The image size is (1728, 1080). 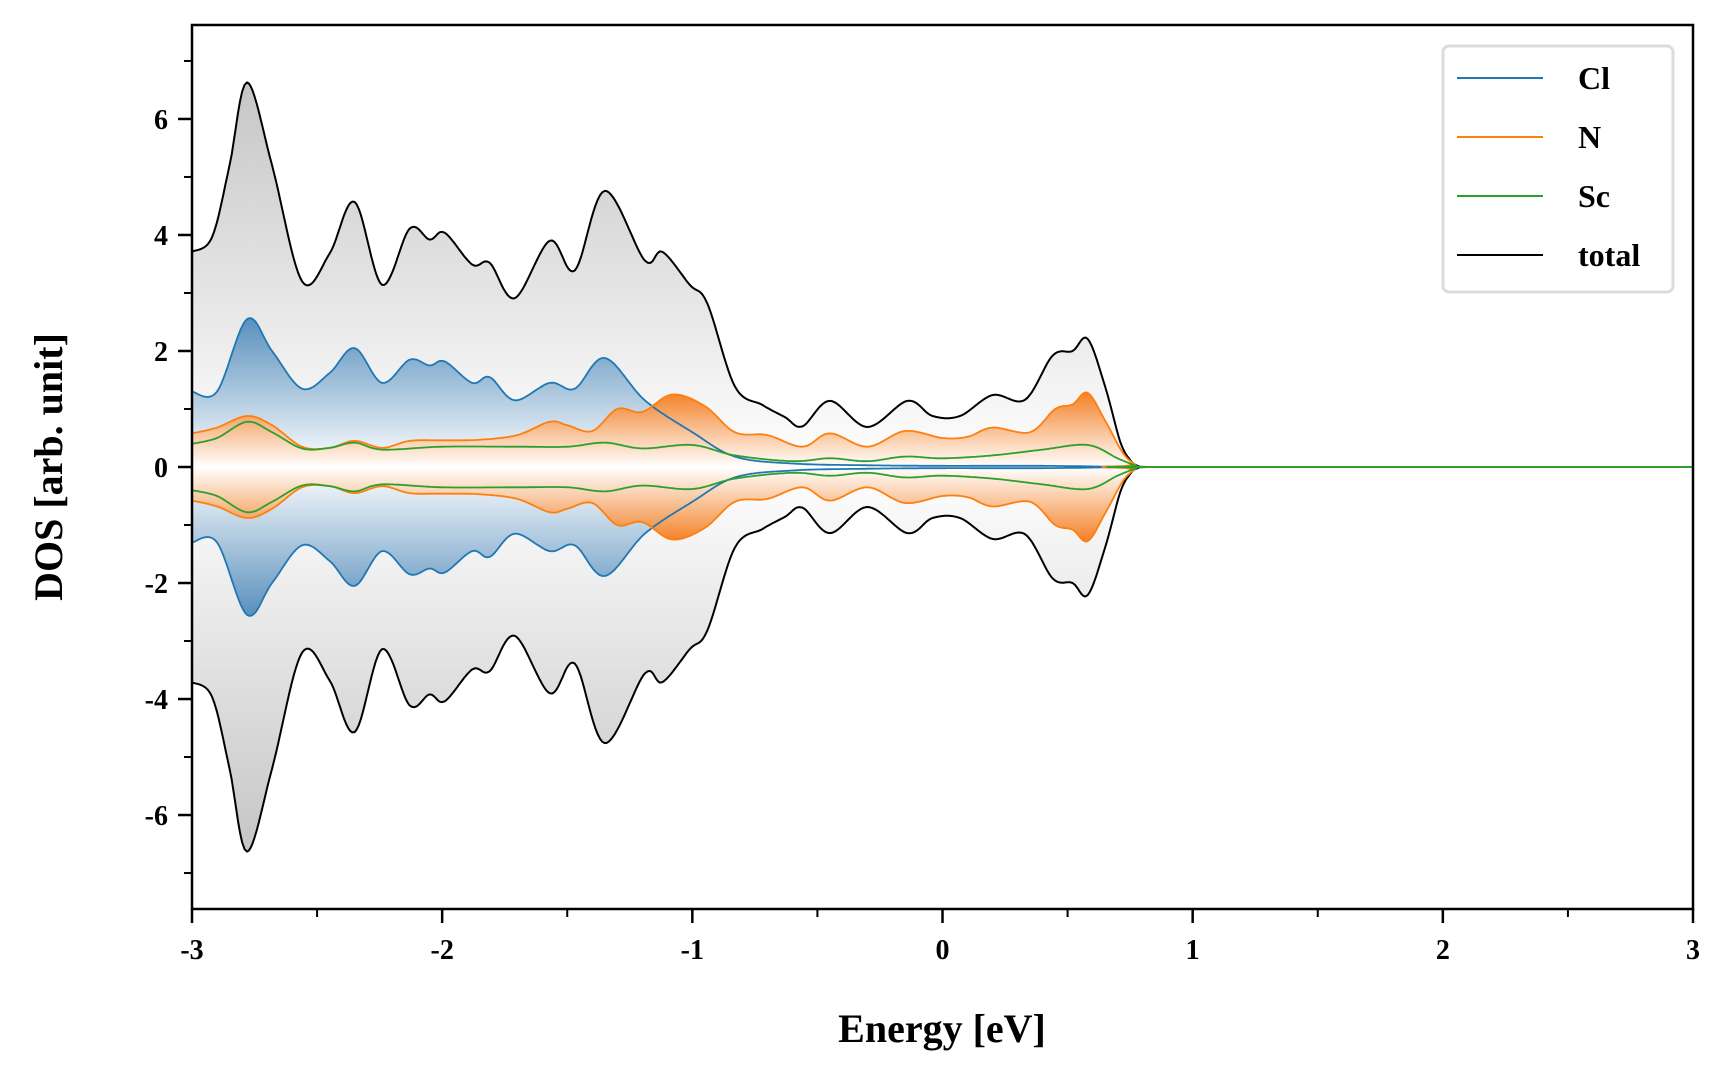 I want to click on y-tick-label: -4, so click(x=156, y=700).